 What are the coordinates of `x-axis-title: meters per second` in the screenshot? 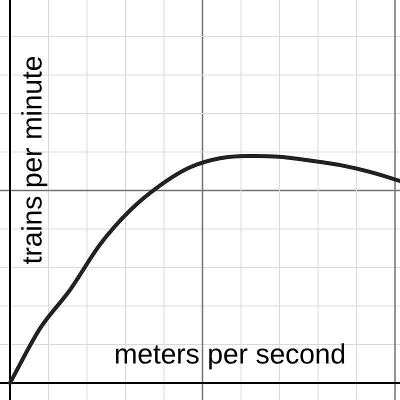 It's located at (230, 354).